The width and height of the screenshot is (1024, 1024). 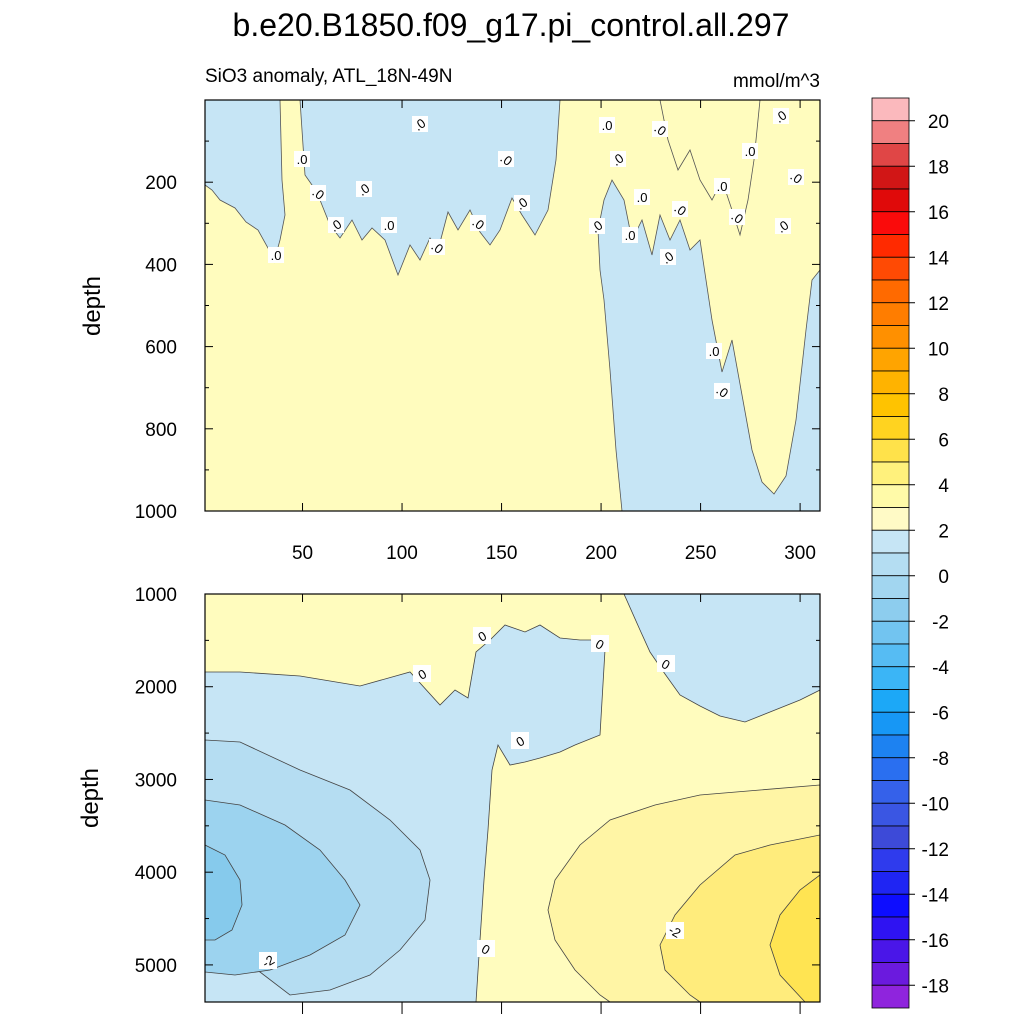 I want to click on colorbar-label: -4, so click(x=940, y=668).